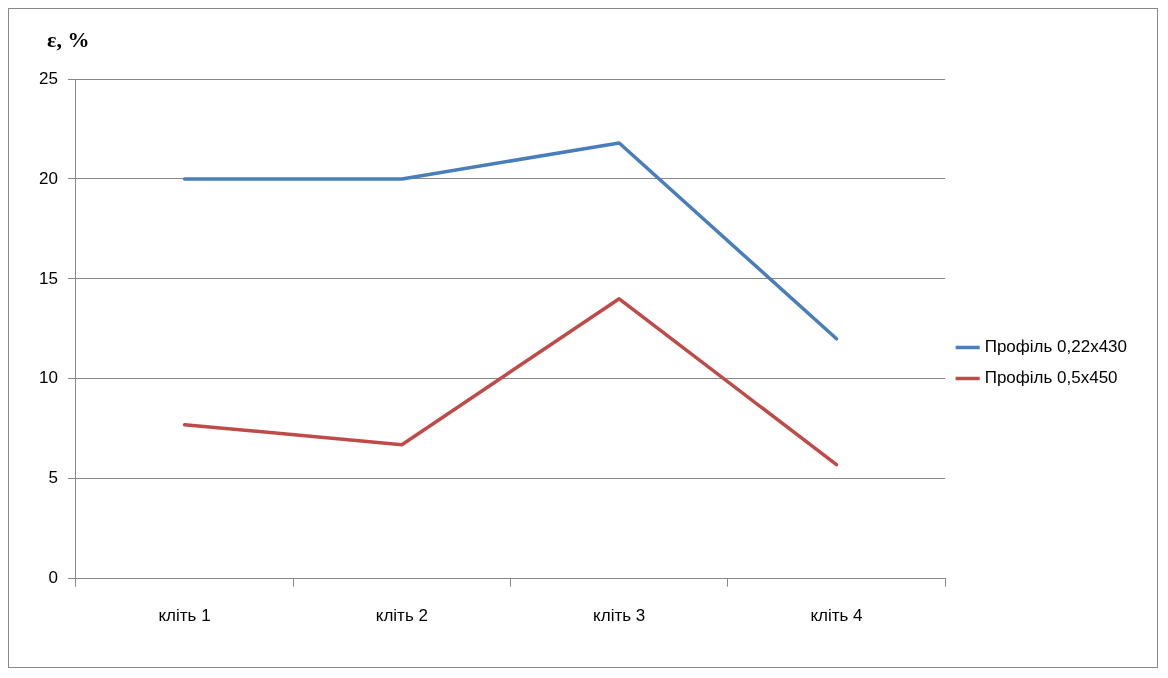 Image resolution: width=1168 pixels, height=678 pixels. Describe the element at coordinates (48, 178) in the screenshot. I see `y-tick-label: 20` at that location.